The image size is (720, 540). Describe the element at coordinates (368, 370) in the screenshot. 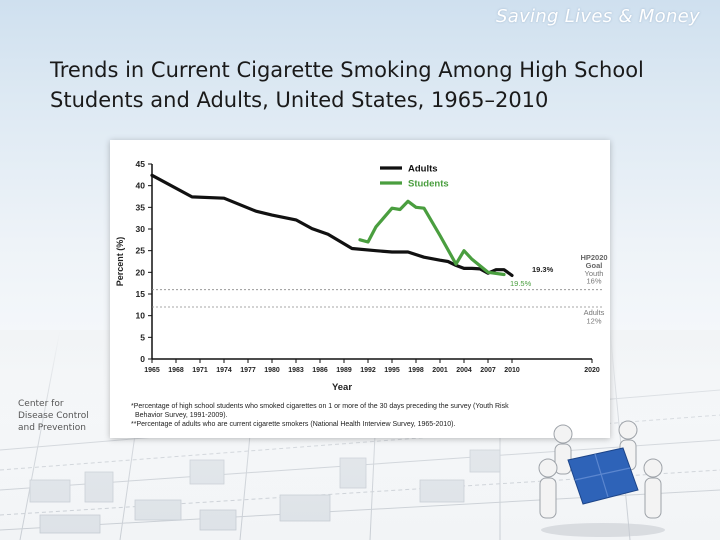

I see `x-tick-label: 1992` at that location.